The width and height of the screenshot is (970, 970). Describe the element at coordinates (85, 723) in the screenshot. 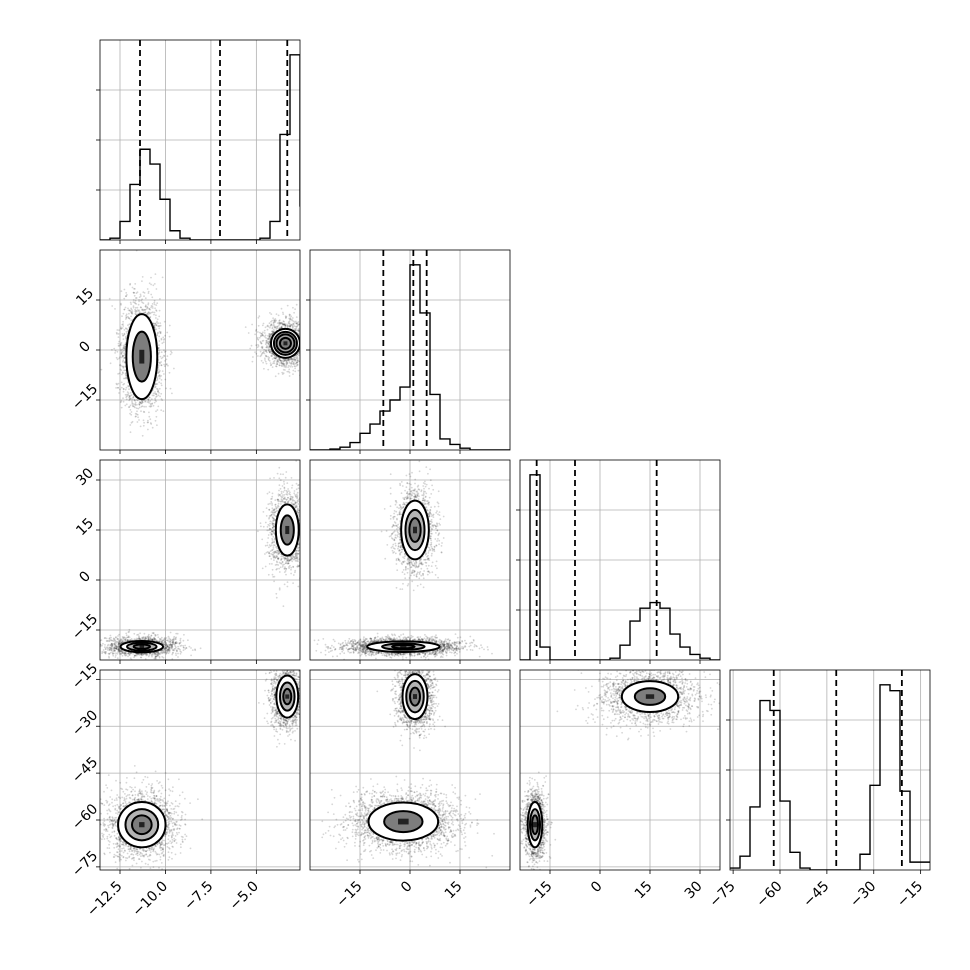

I see `y-tick-label: −30` at that location.